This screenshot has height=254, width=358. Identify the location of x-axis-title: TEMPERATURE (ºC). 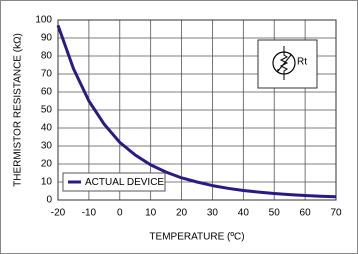
(196, 237).